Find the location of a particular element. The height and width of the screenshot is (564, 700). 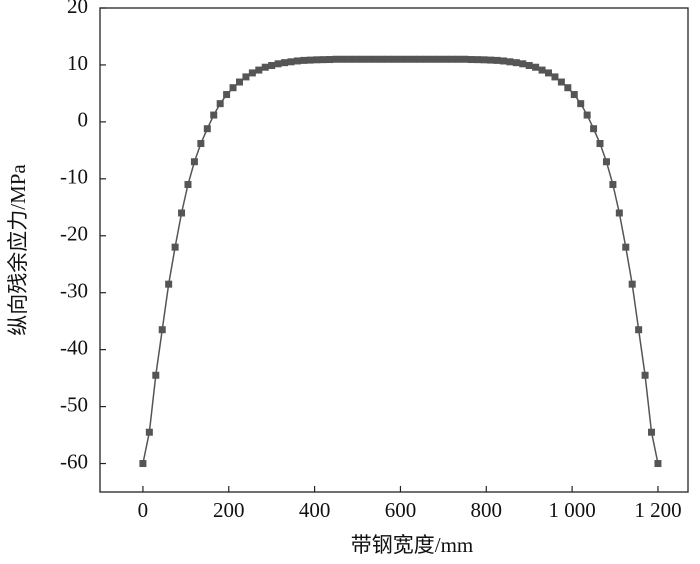

y-tick-label: -40 is located at coordinates (74, 347).